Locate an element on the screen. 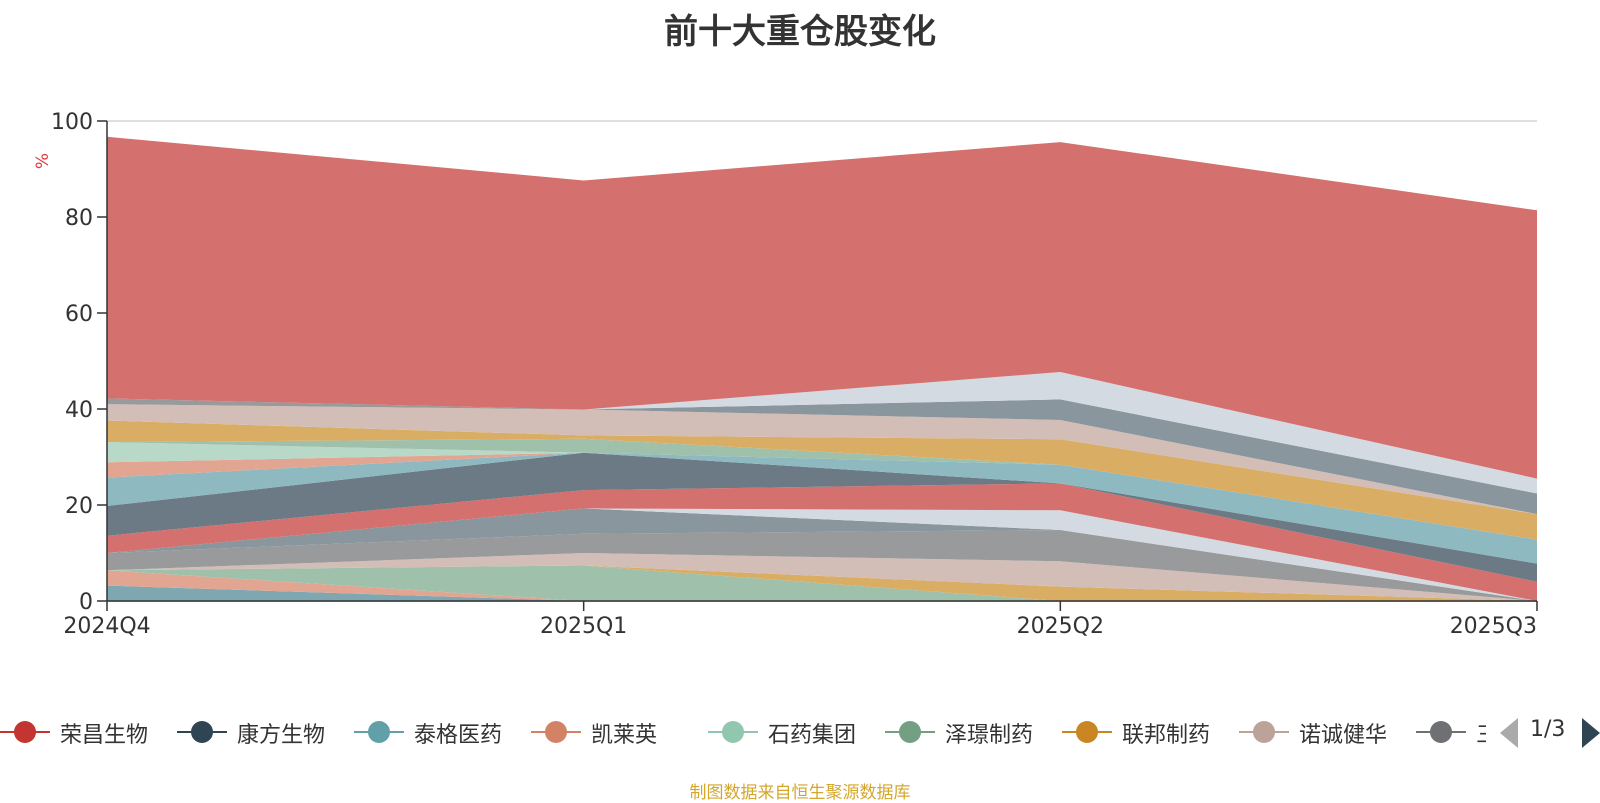 The width and height of the screenshot is (1600, 803). legend-items: 荣昌生物 康方生物 泰格医药 凯莱英 石药集团 泽璟制药 联邦制药 诺诚健华 三生制药 is located at coordinates (743, 732).